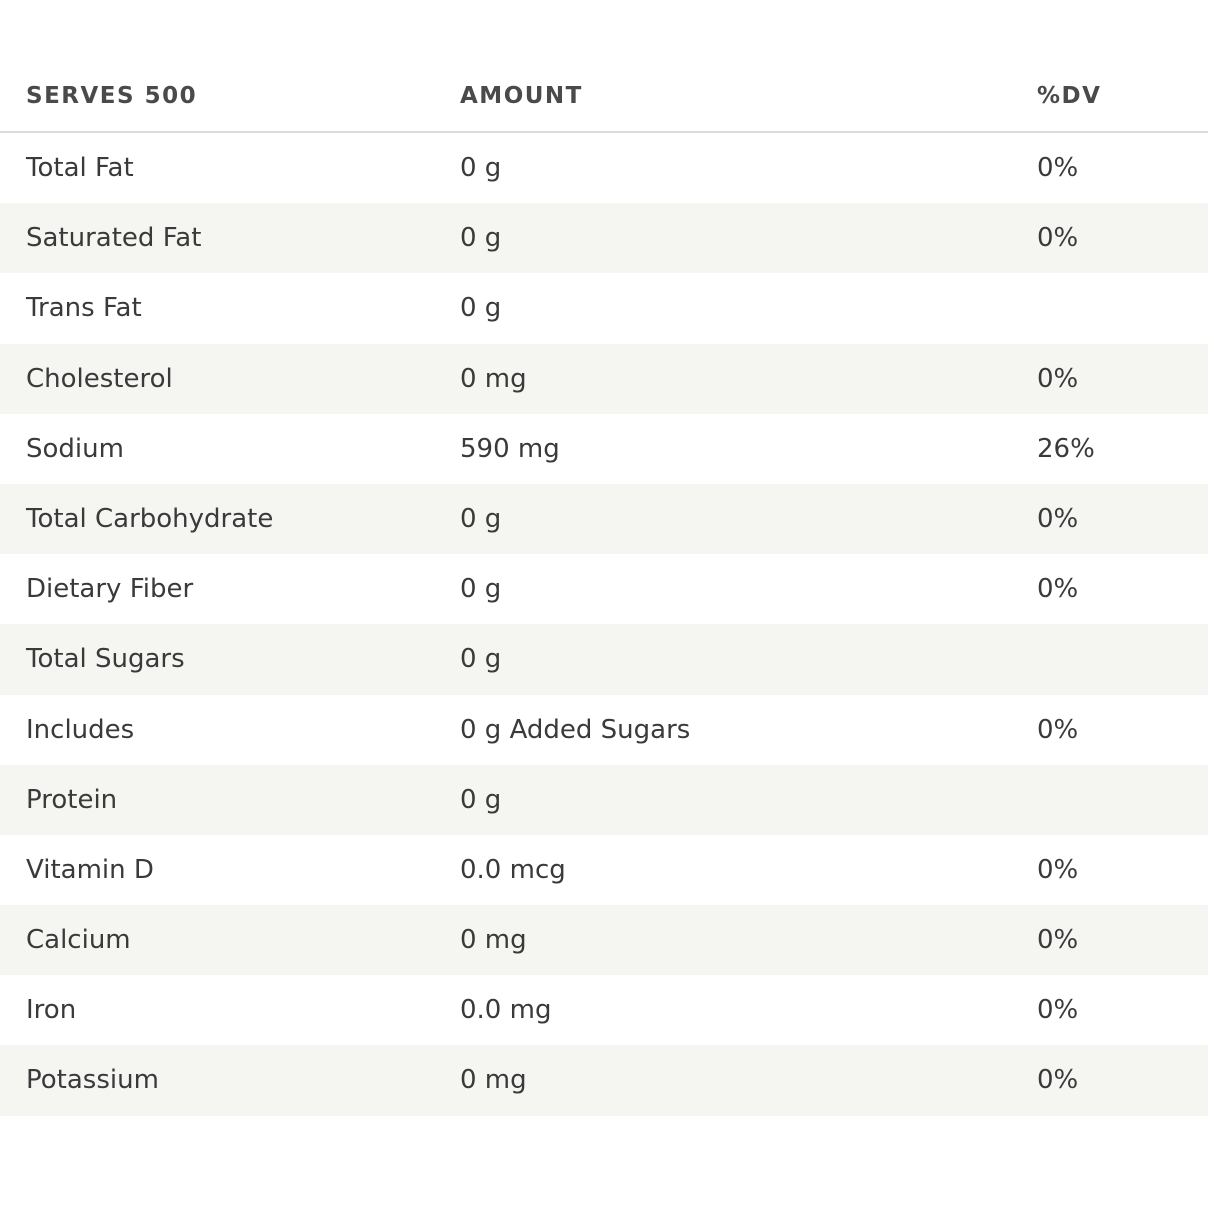  What do you see at coordinates (604, 238) in the screenshot?
I see `table-row: Saturated Fat 0 g 0%` at bounding box center [604, 238].